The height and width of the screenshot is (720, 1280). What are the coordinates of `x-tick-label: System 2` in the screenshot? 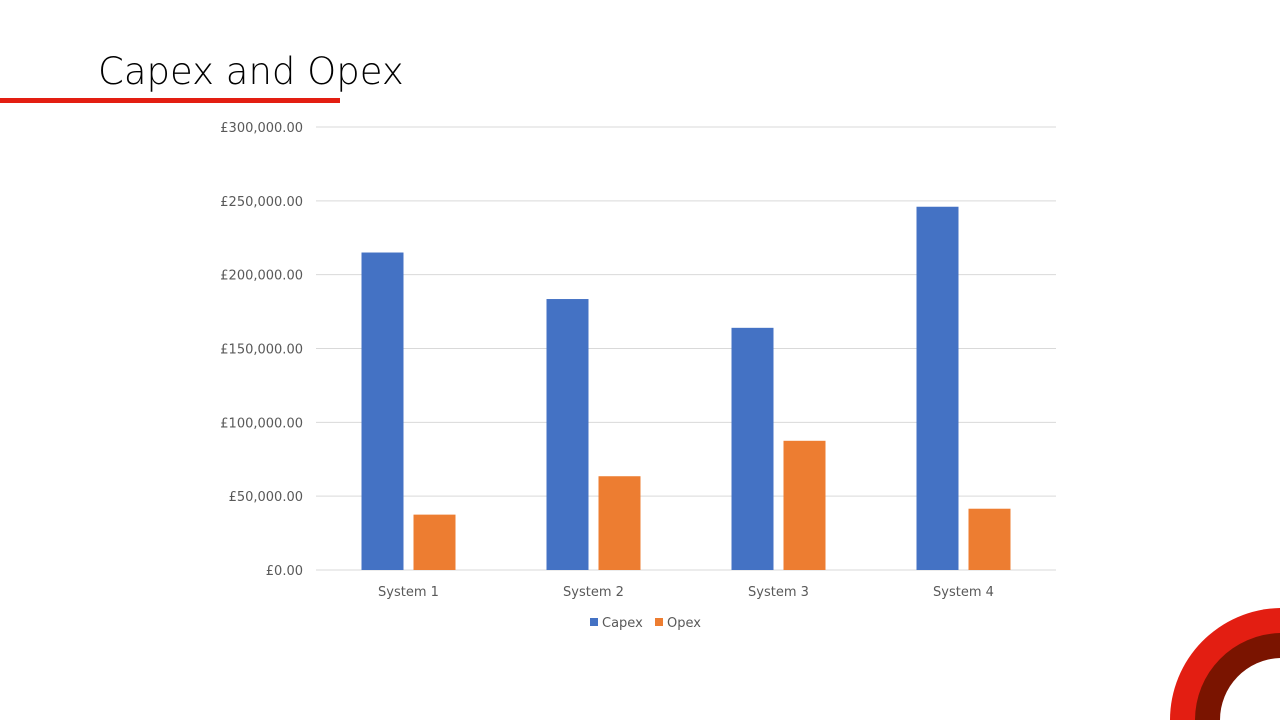 It's located at (593, 592).